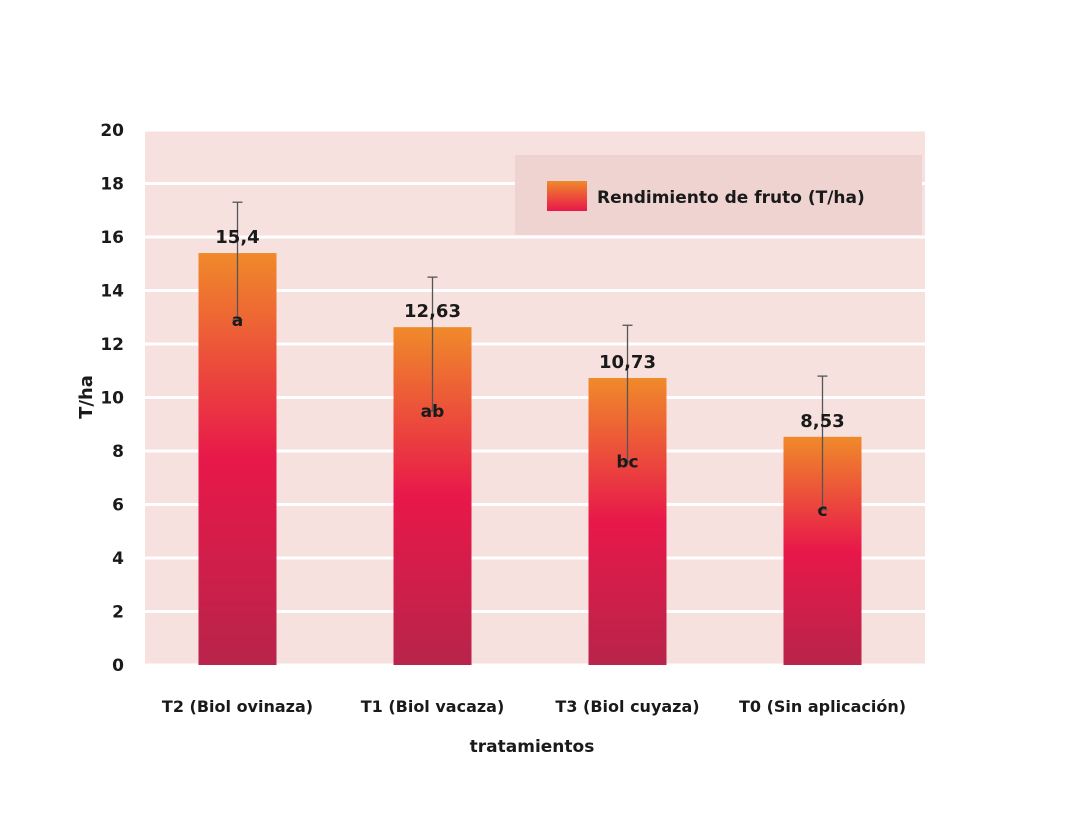 The width and height of the screenshot is (1072, 819). I want to click on x-tick-label: T3 (Biol cuyaza), so click(627, 706).